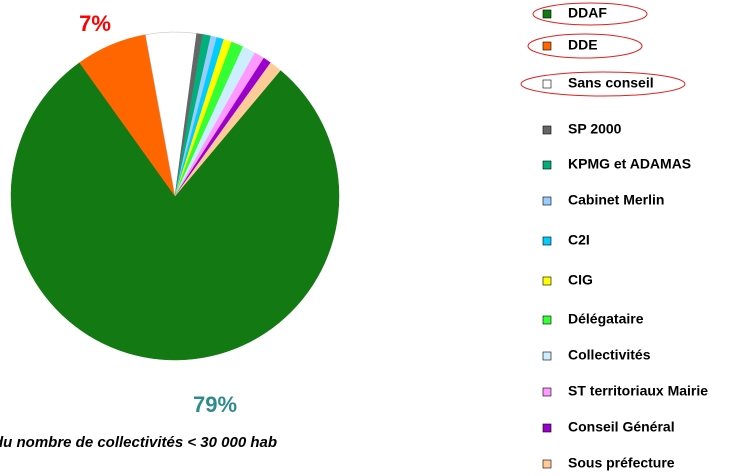  Describe the element at coordinates (227, 129) in the screenshot. I see `pie-slice` at that location.